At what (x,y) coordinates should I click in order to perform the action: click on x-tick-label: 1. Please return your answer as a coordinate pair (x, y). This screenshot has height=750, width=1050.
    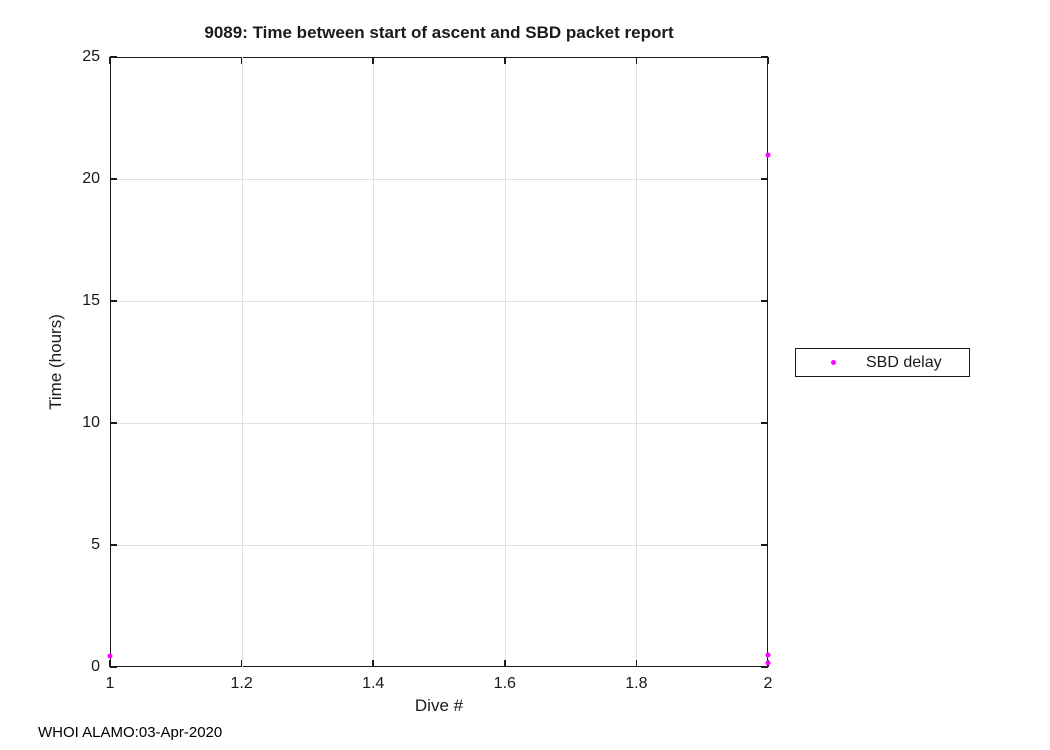
    Looking at the image, I should click on (110, 683).